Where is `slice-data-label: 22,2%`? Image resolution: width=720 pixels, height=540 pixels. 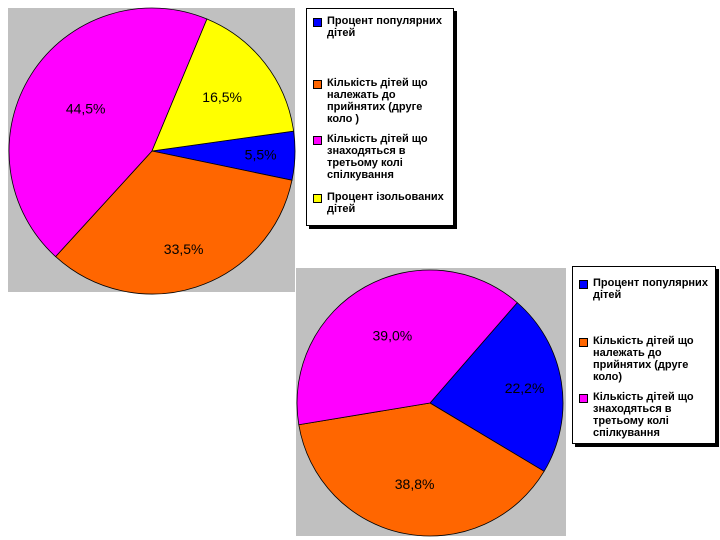 slice-data-label: 22,2% is located at coordinates (525, 388).